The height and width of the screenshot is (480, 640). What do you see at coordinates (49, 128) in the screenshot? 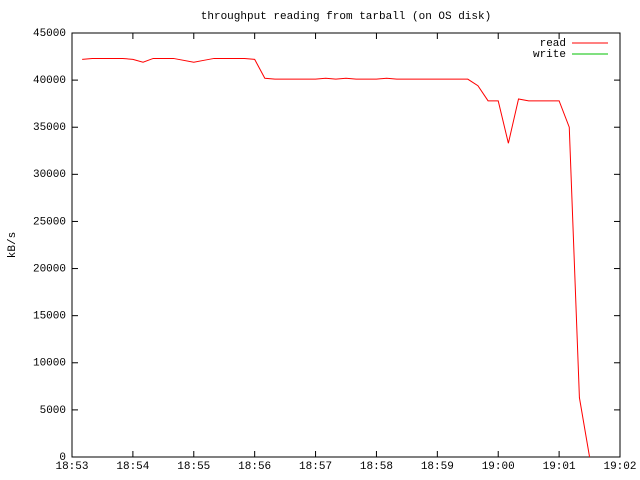
I see `y-tick-label: 35000` at bounding box center [49, 128].